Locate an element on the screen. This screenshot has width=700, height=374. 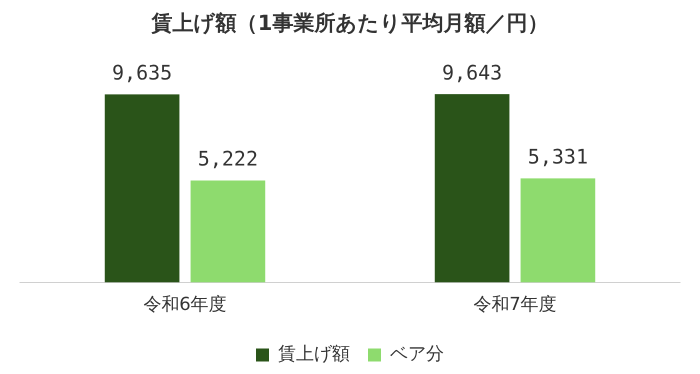
data-label: 9,635 is located at coordinates (142, 72).